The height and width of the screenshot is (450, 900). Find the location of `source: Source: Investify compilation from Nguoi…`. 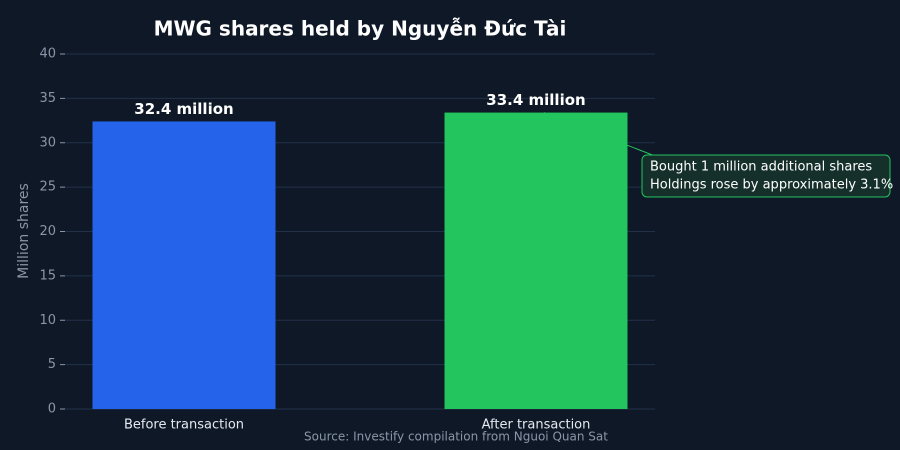

source: Source: Investify compilation from Nguoi… is located at coordinates (456, 437).